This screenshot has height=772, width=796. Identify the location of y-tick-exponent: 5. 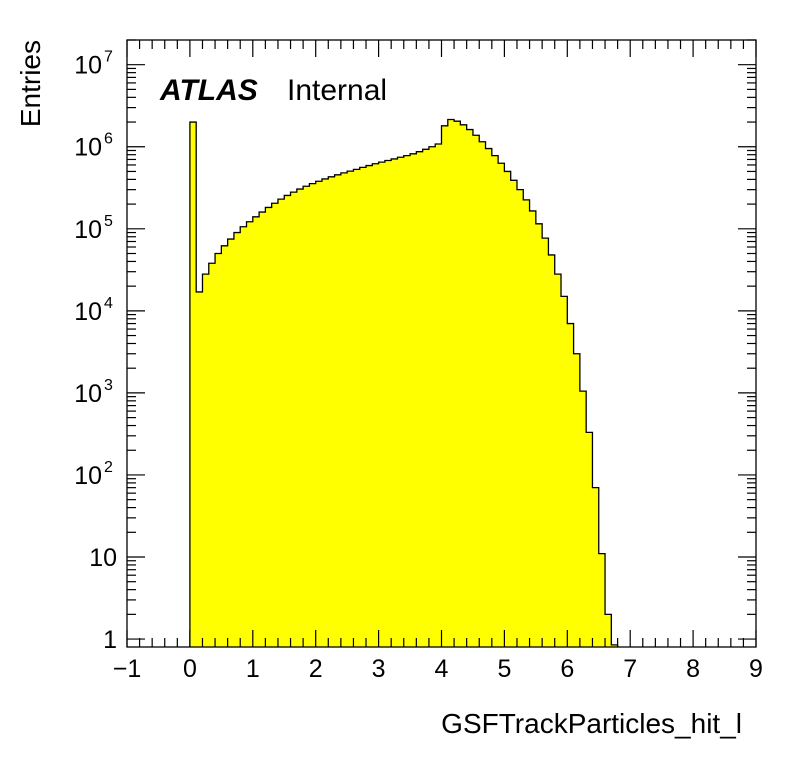
(108, 221).